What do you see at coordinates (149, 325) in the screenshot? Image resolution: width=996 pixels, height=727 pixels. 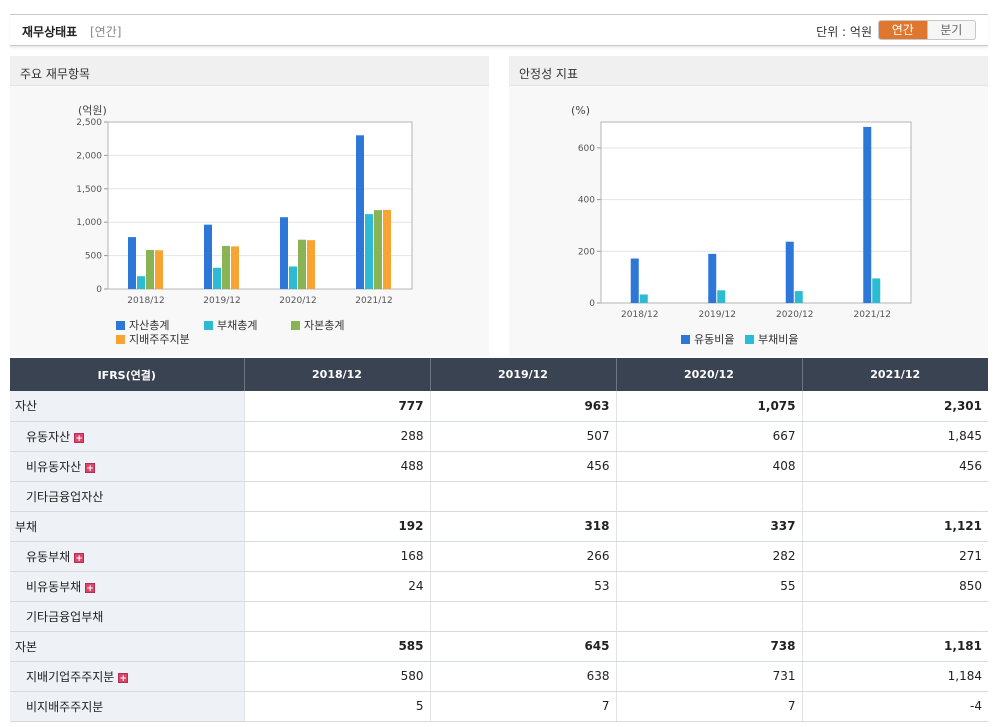 I see `legend-label: 자산총계` at bounding box center [149, 325].